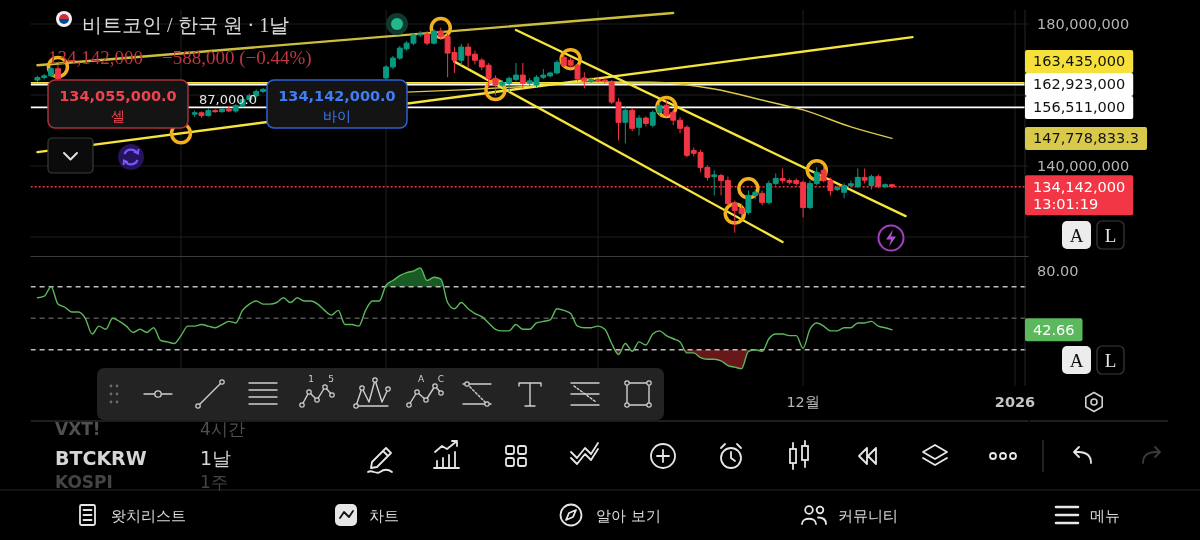 The width and height of the screenshot is (1200, 540). I want to click on y-tick-label: 80.00, so click(1058, 271).